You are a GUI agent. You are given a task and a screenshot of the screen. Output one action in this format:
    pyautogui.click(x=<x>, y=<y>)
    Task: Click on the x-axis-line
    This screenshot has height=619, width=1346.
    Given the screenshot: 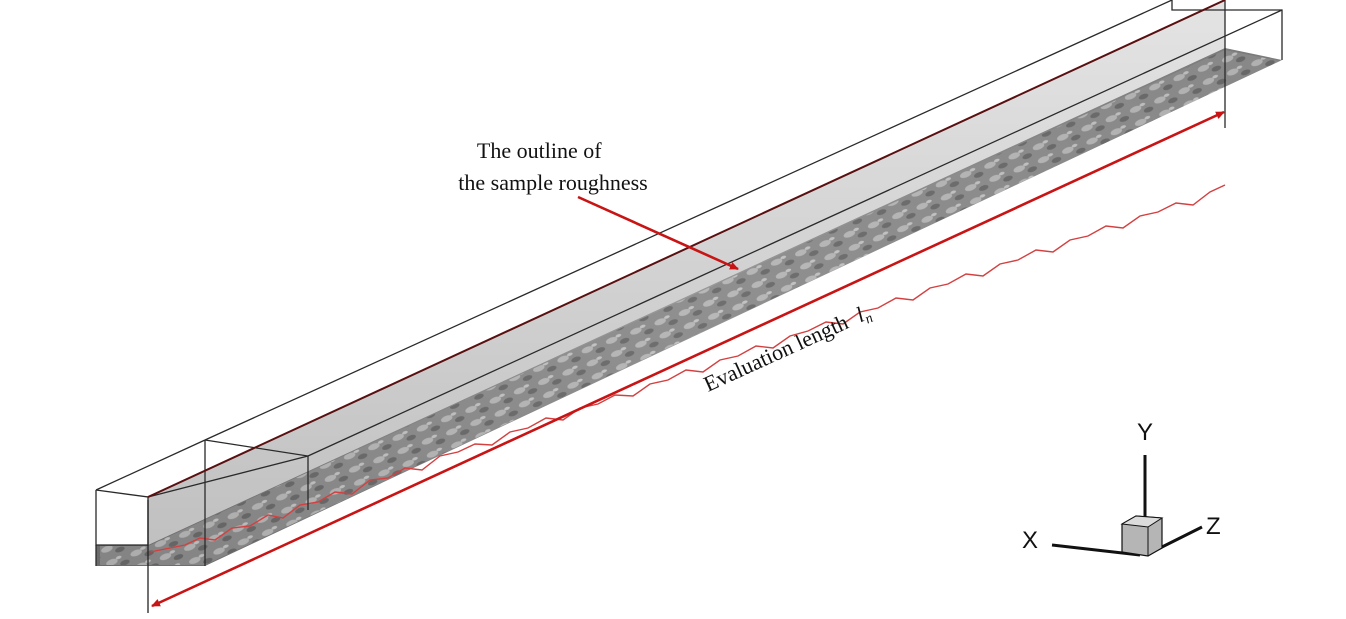 What is the action you would take?
    pyautogui.click(x=1096, y=550)
    